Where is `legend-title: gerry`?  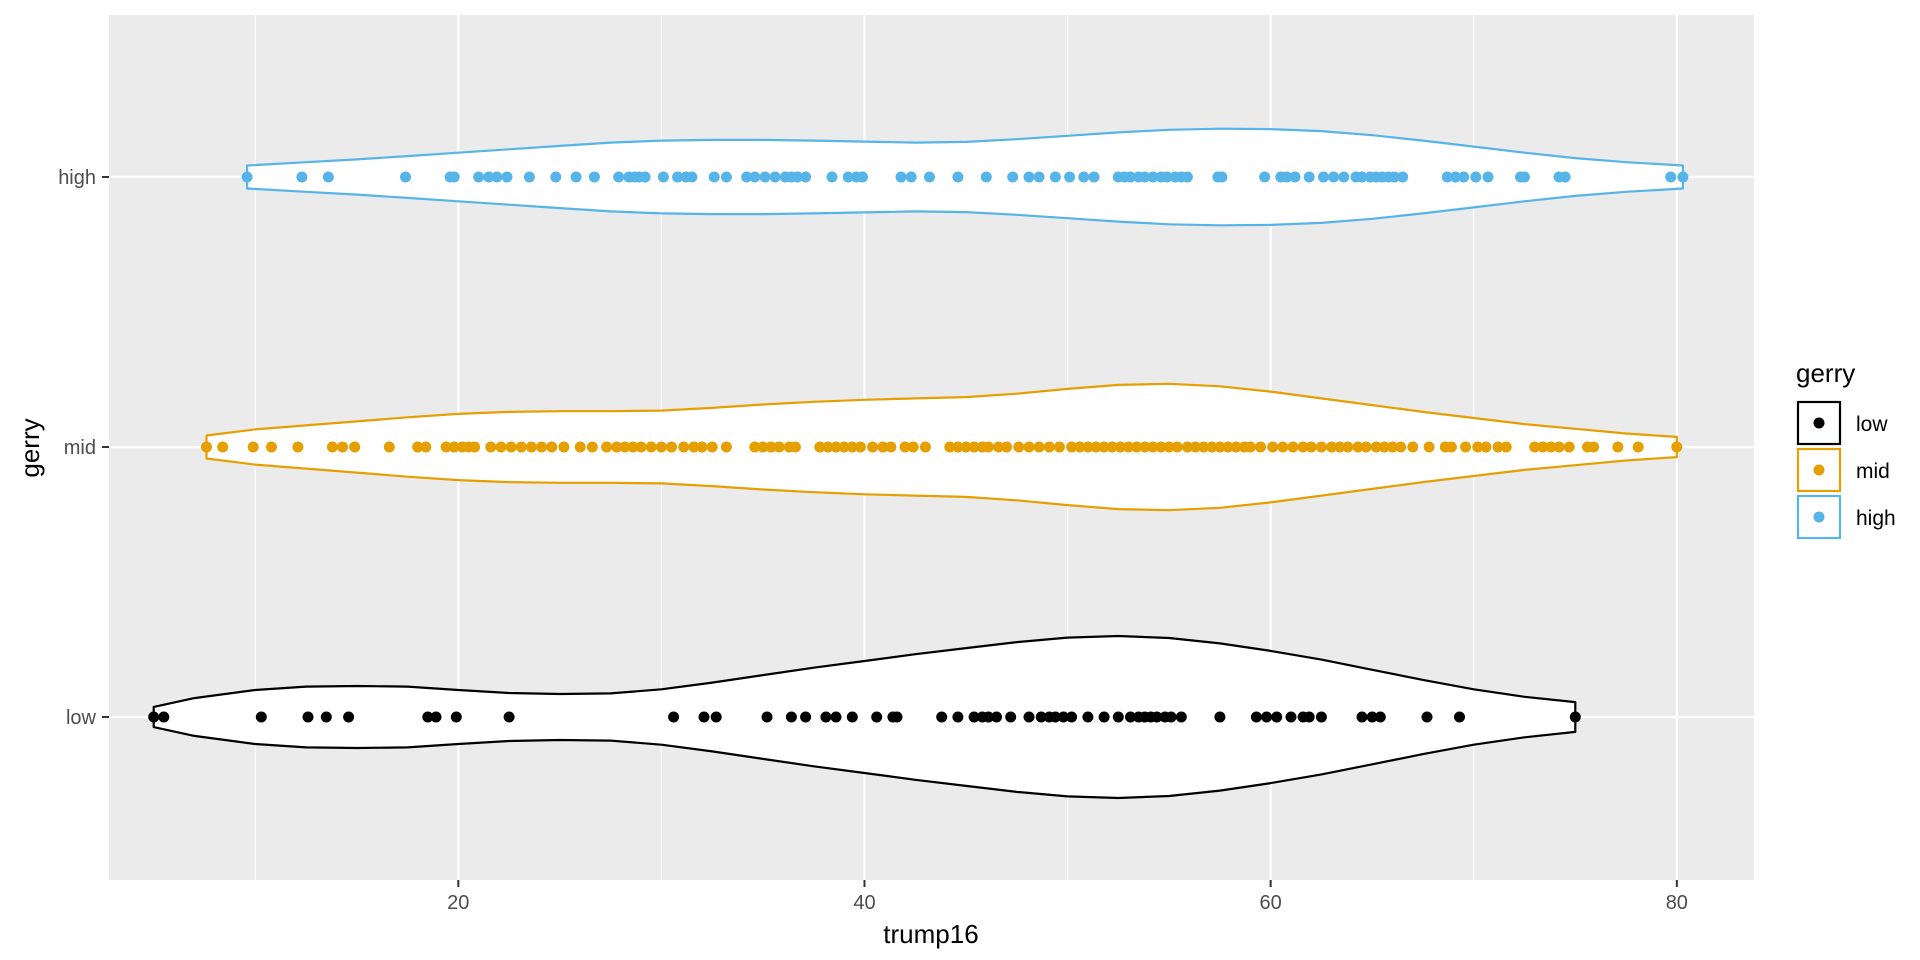 legend-title: gerry is located at coordinates (1825, 373).